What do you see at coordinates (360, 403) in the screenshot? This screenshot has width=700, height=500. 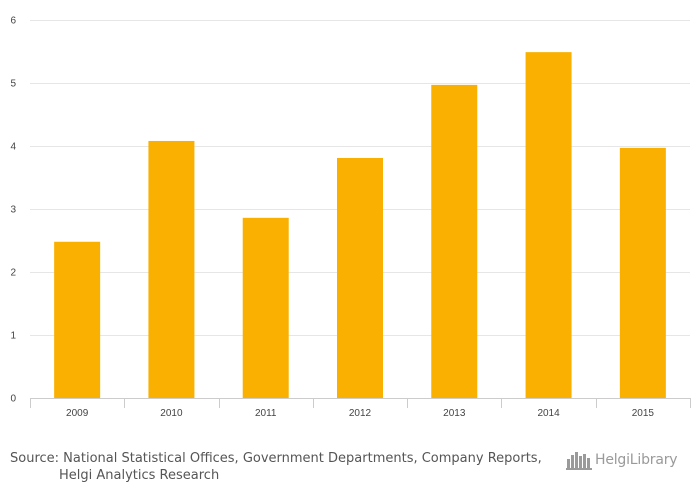 I see `x-axis` at bounding box center [360, 403].